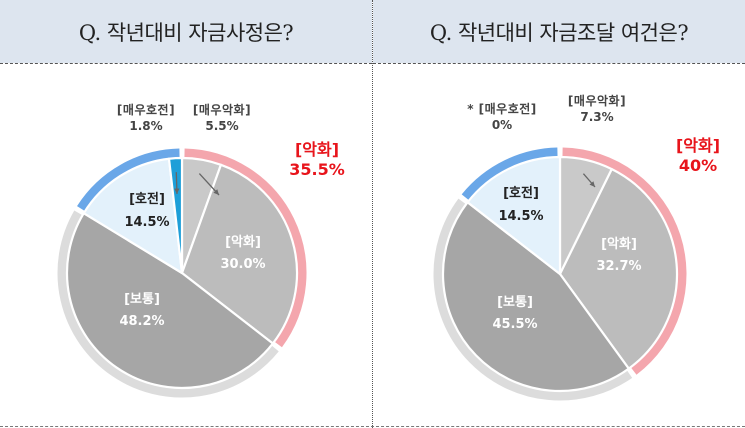 The height and width of the screenshot is (428, 745). I want to click on label-very-improved-value: 0%, so click(502, 125).